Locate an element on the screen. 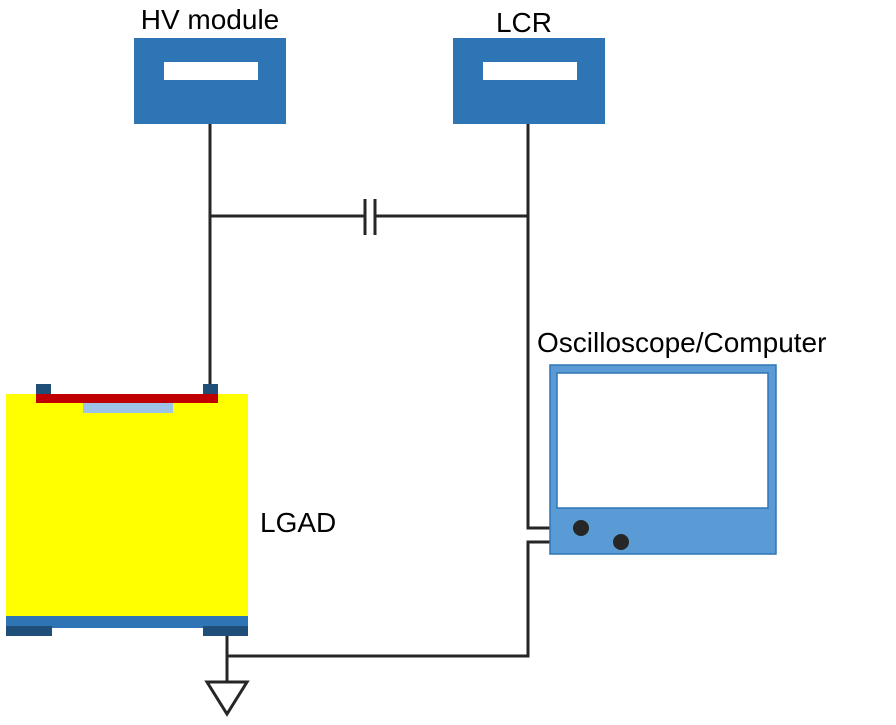  lgad-bottom-pad-left is located at coordinates (29, 631).